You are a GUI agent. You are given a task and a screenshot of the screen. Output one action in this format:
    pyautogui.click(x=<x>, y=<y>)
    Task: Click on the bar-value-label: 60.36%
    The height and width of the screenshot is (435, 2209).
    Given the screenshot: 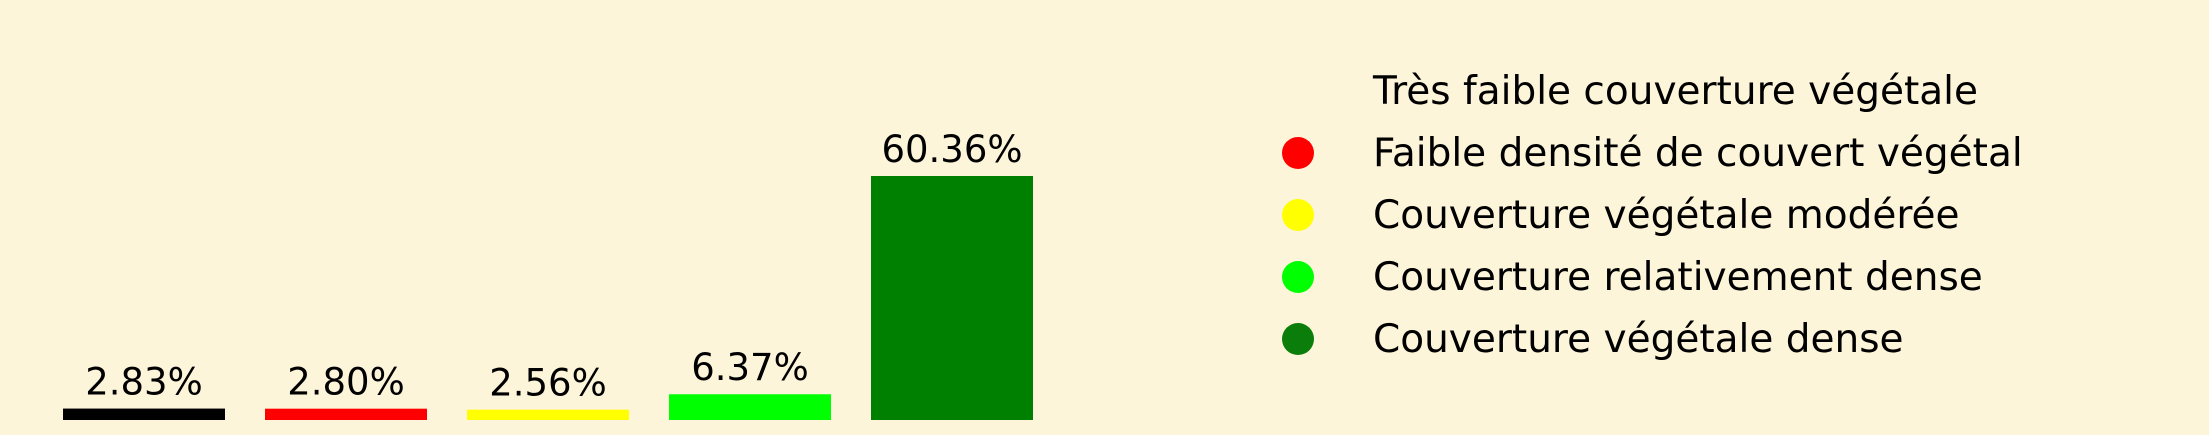 What is the action you would take?
    pyautogui.click(x=951, y=149)
    